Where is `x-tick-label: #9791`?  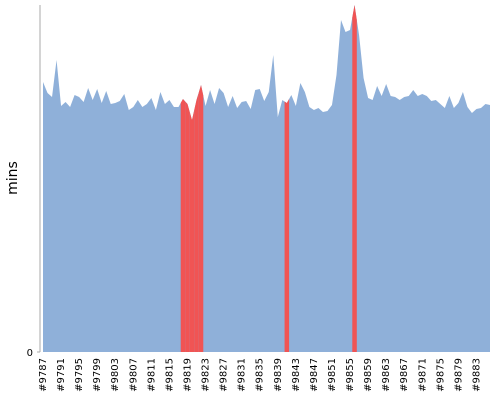 x-tick-label: #9791 is located at coordinates (61, 375).